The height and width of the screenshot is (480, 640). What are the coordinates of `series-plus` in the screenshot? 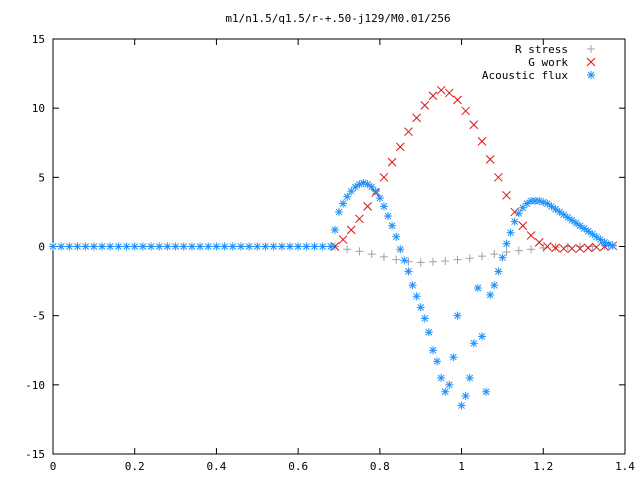 It's located at (473, 254).